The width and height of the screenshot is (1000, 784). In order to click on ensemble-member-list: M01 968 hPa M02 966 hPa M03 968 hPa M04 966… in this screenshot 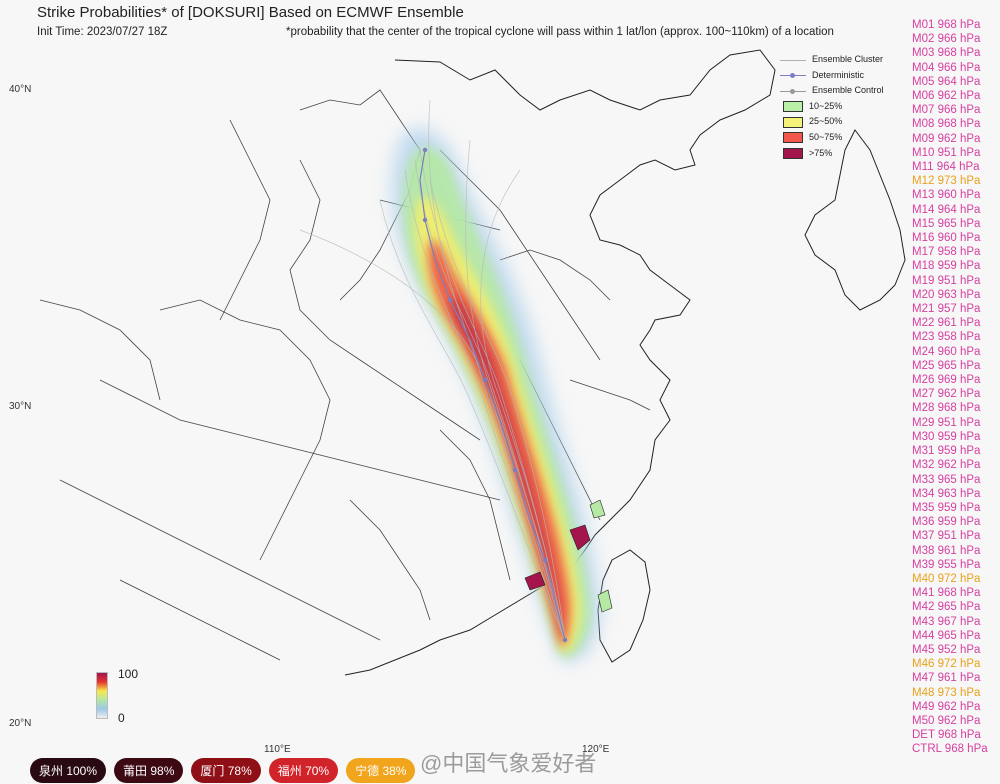, I will do `click(950, 387)`.